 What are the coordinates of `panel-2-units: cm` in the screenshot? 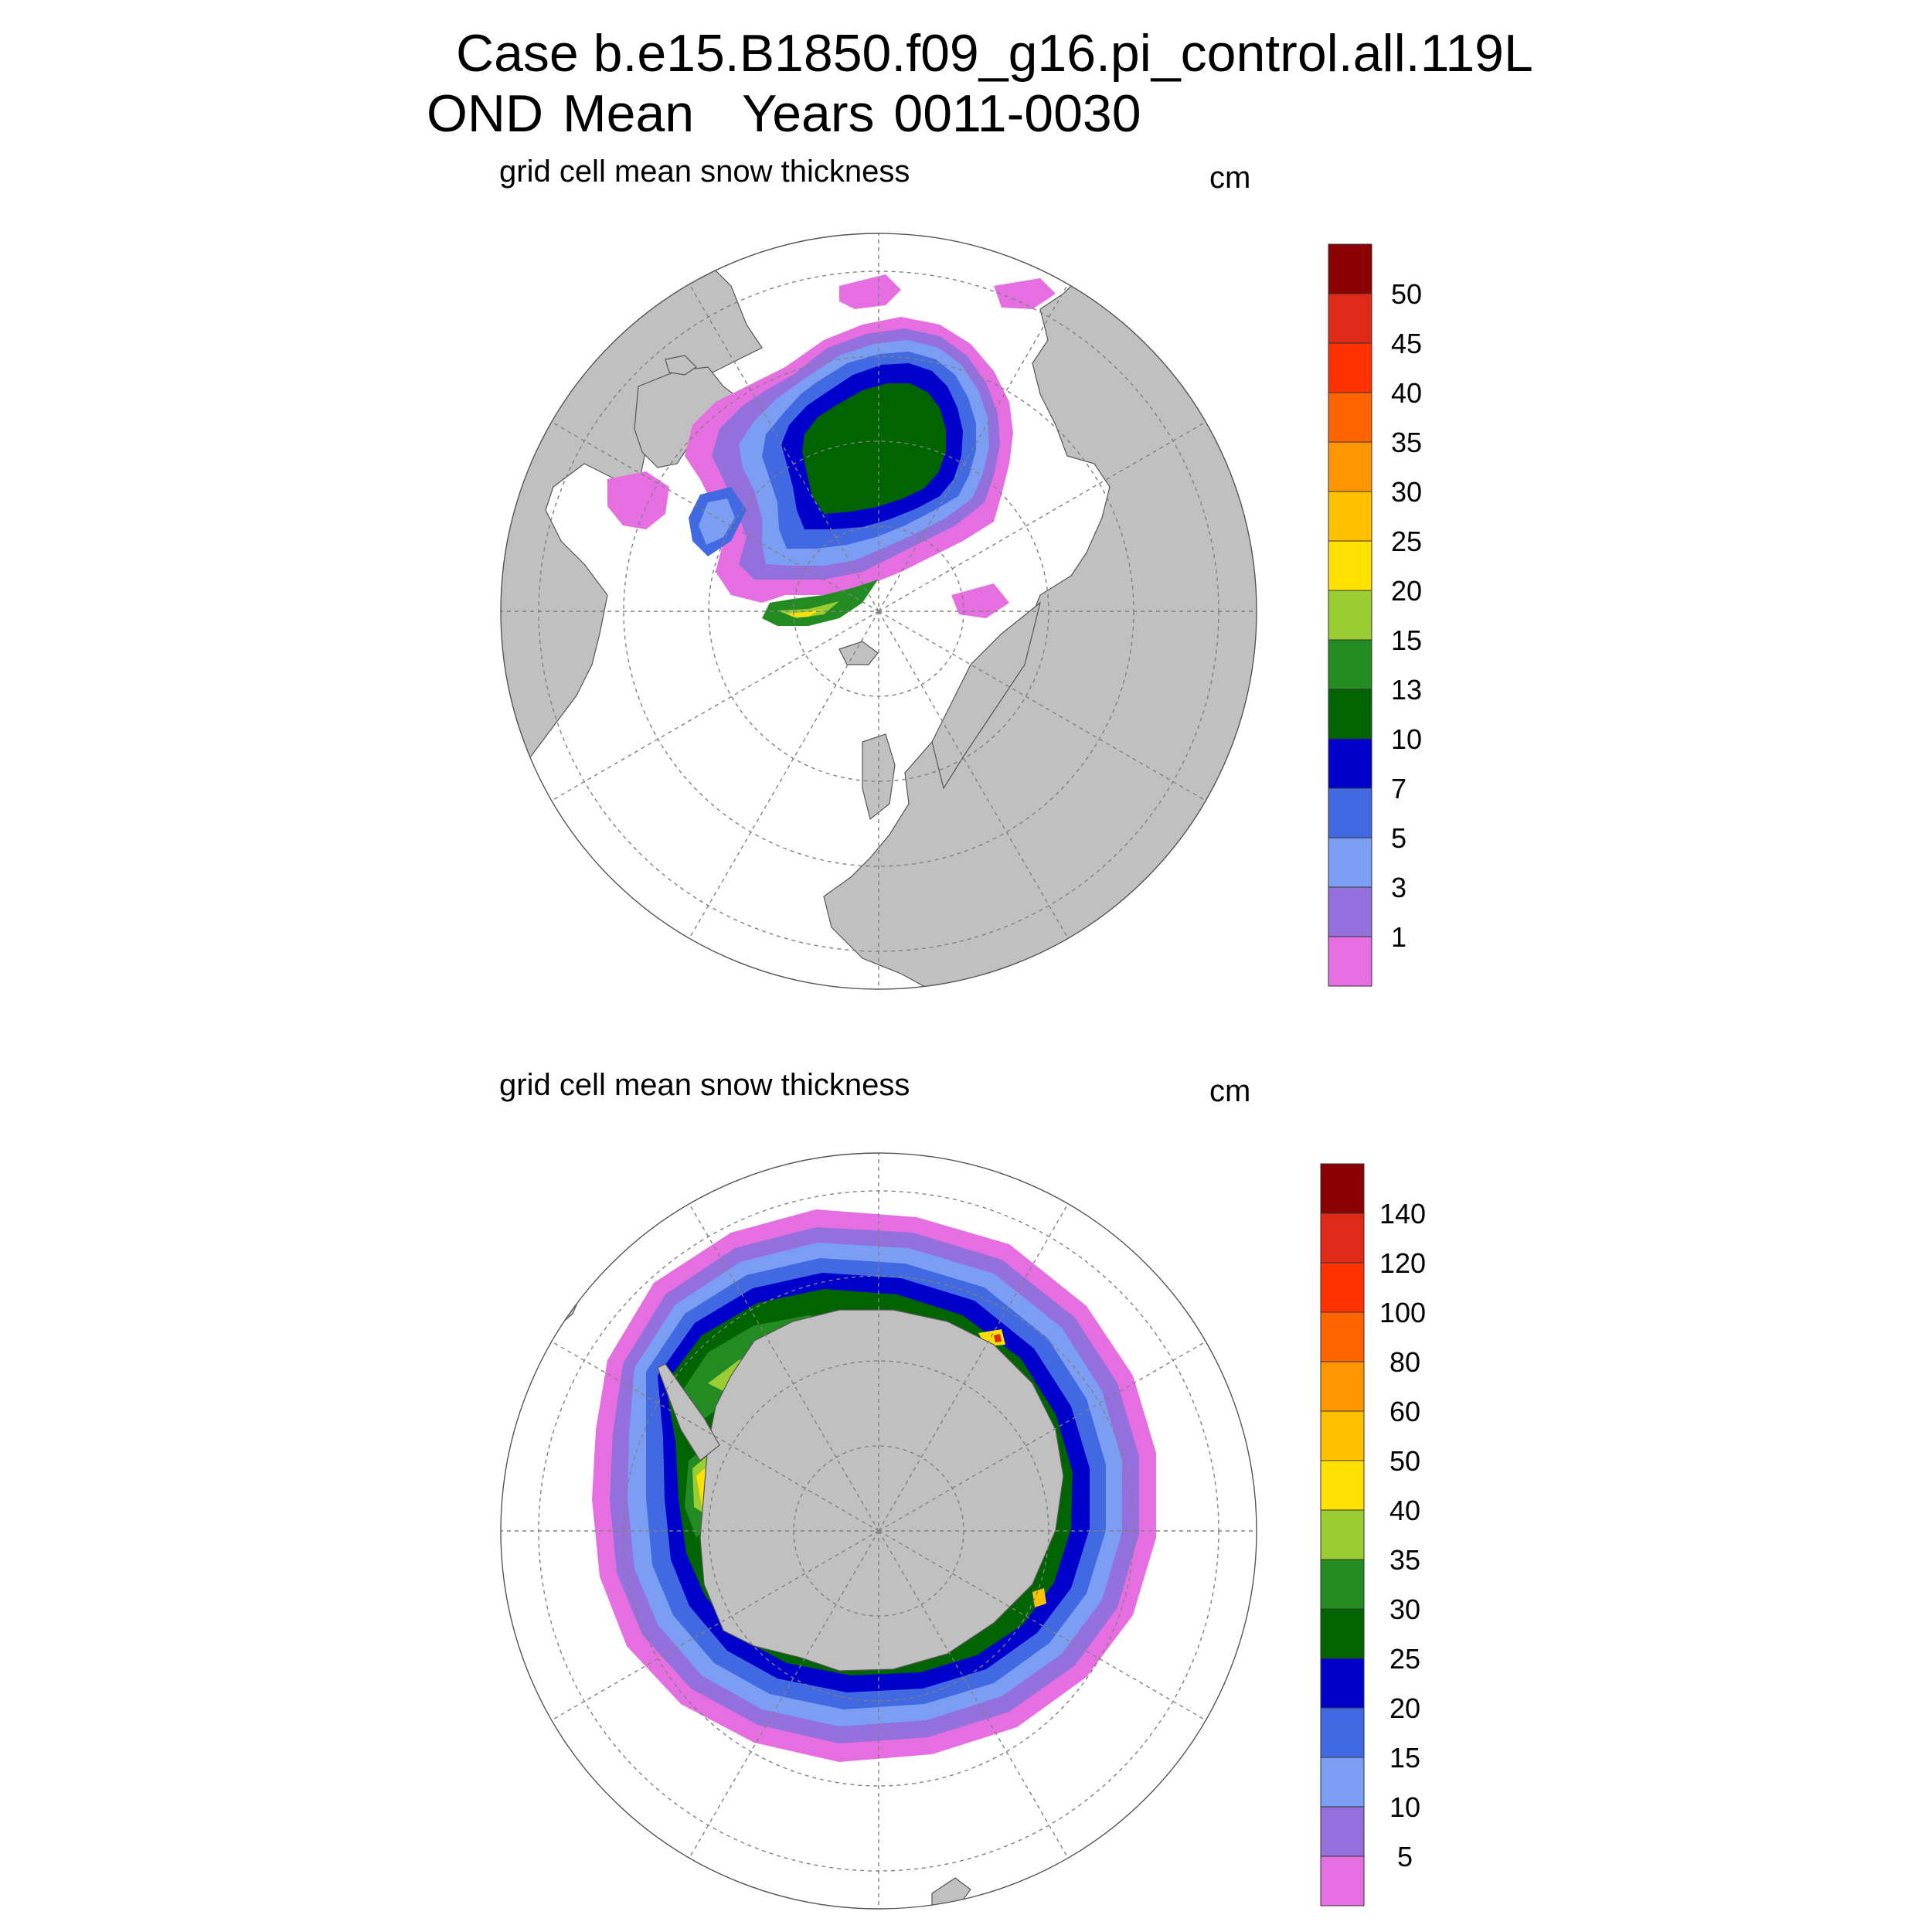 It's located at (1230, 1091).